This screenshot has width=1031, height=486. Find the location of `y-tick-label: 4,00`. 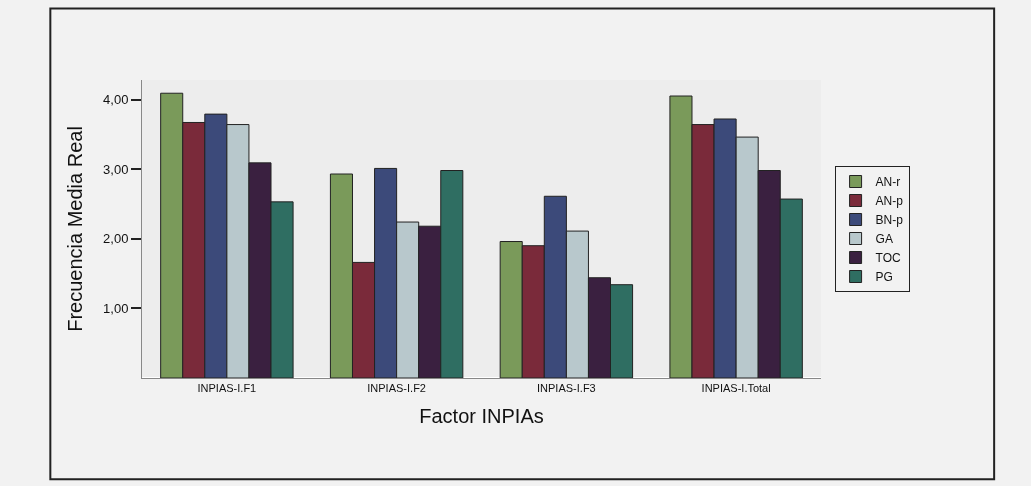

y-tick-label: 4,00 is located at coordinates (116, 100).